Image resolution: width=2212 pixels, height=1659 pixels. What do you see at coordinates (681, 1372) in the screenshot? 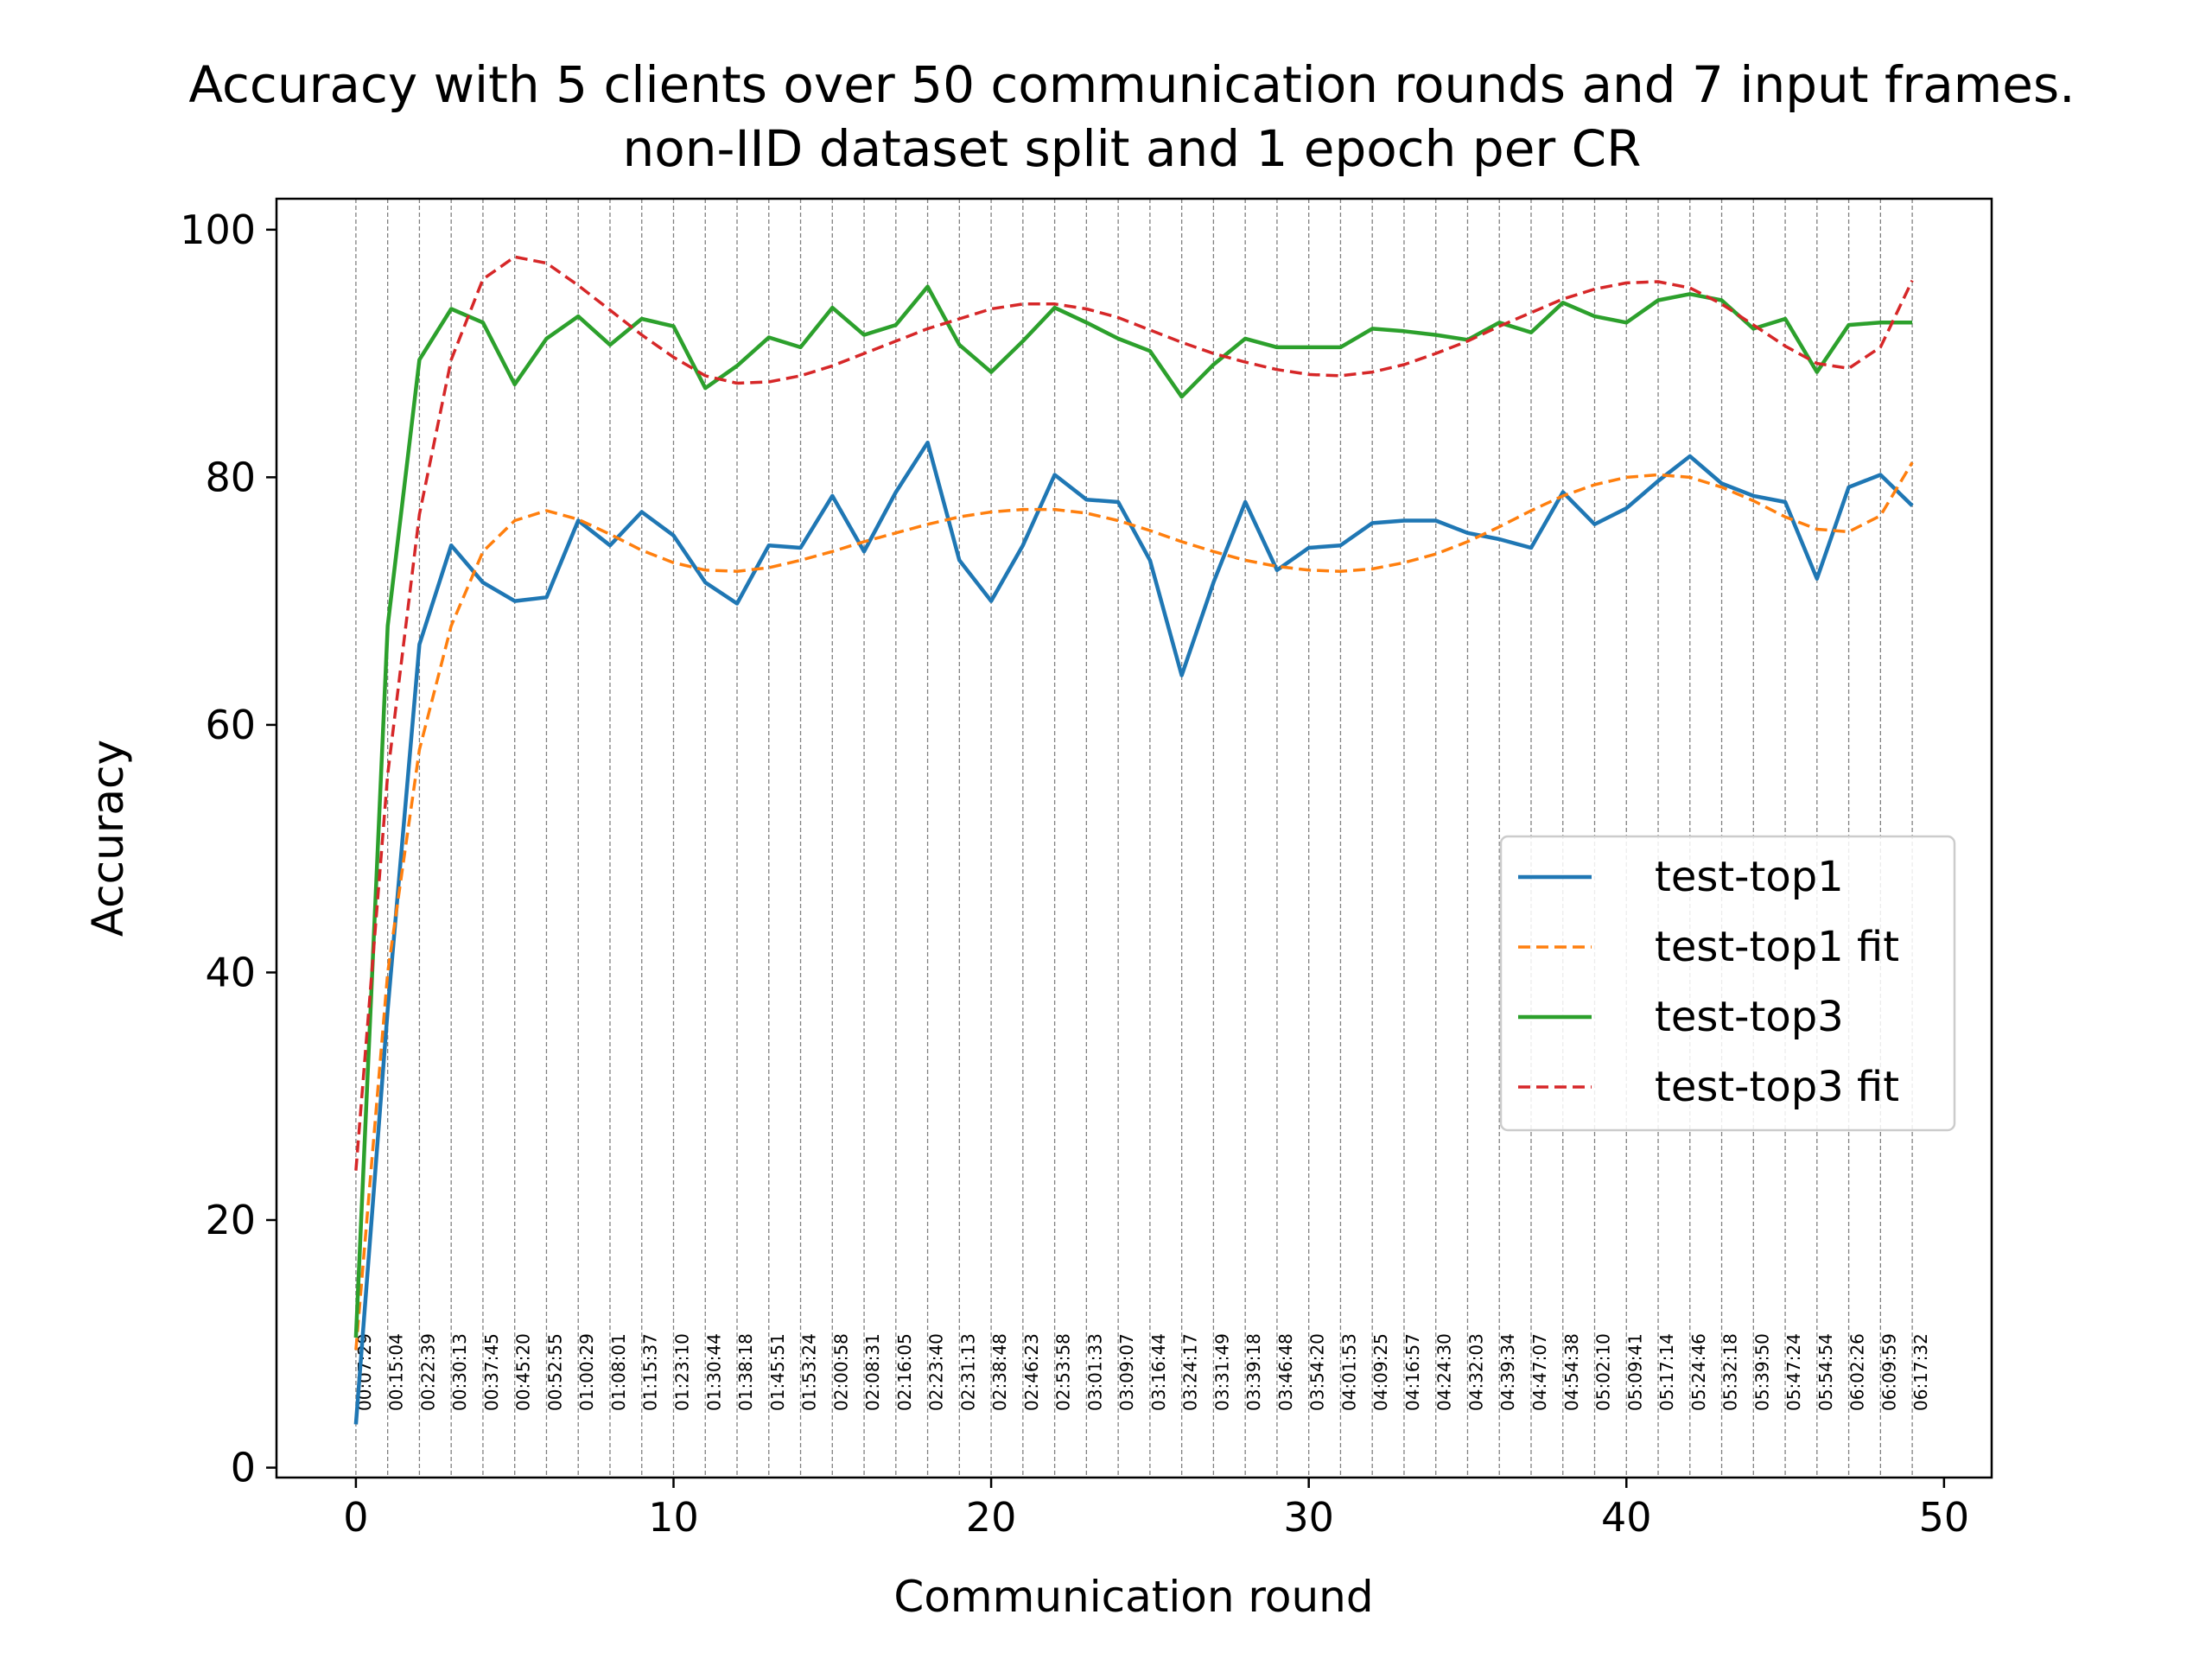
I see `round-time-label: 01:23:10` at bounding box center [681, 1372].